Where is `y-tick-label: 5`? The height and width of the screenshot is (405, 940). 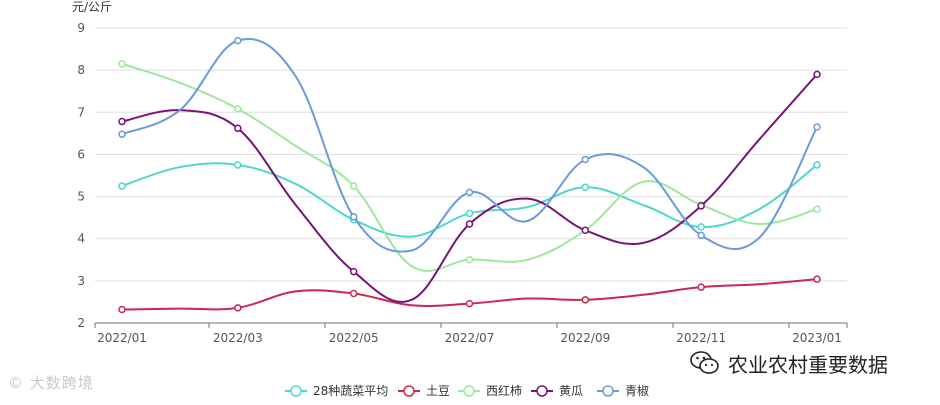
y-tick-label: 5 is located at coordinates (81, 197).